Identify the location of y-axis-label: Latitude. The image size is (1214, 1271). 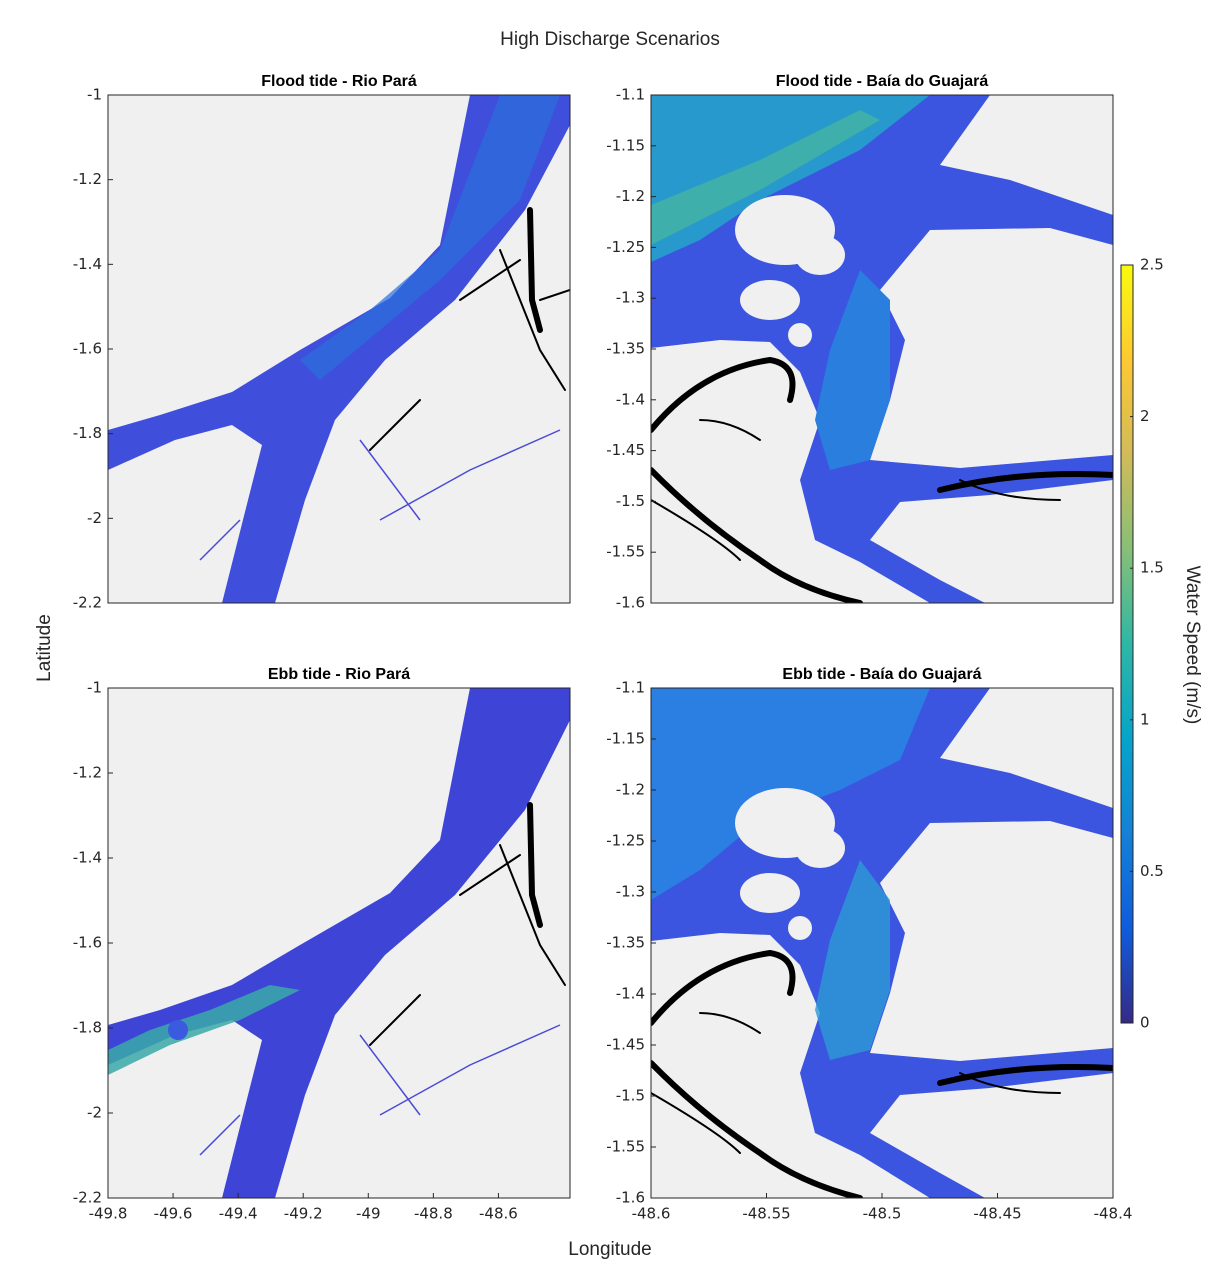
(44, 648).